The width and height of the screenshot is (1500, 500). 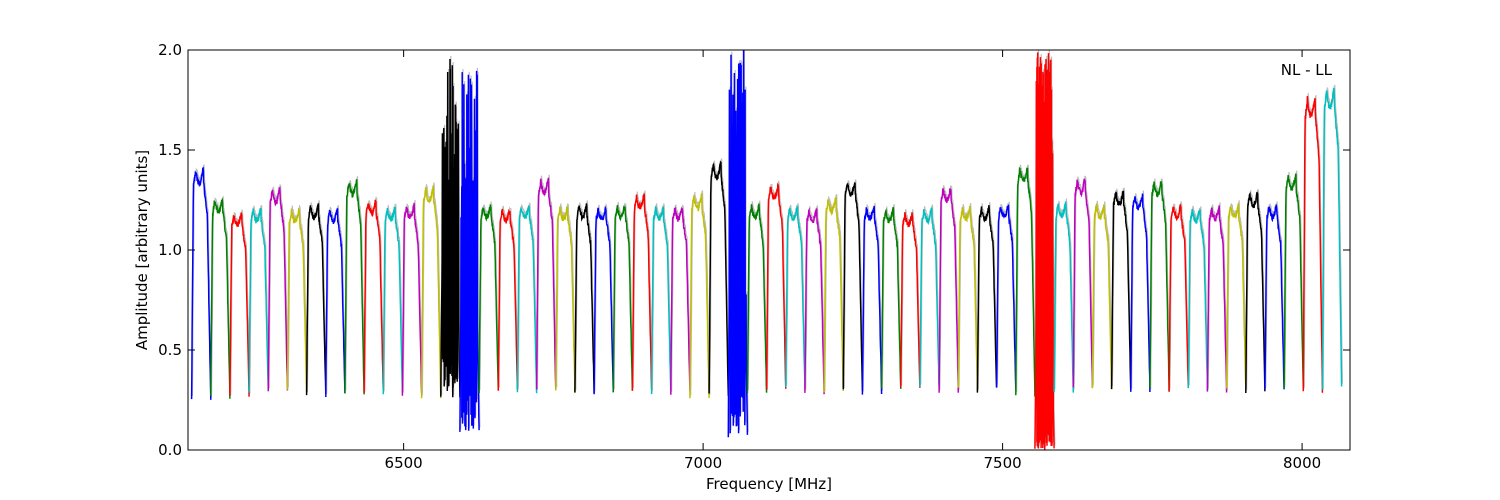 I want to click on x-tick-label: 8000, so click(x=1302, y=463).